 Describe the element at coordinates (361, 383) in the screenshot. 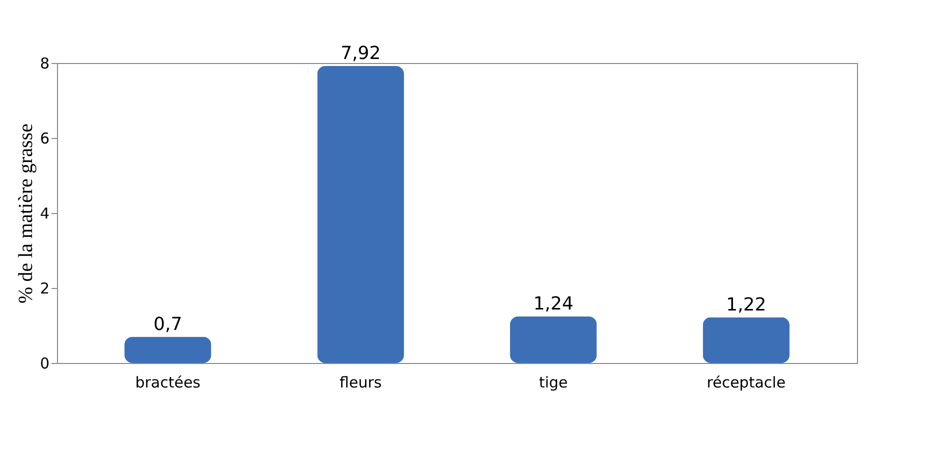

I see `x-tick-label: fleurs` at that location.